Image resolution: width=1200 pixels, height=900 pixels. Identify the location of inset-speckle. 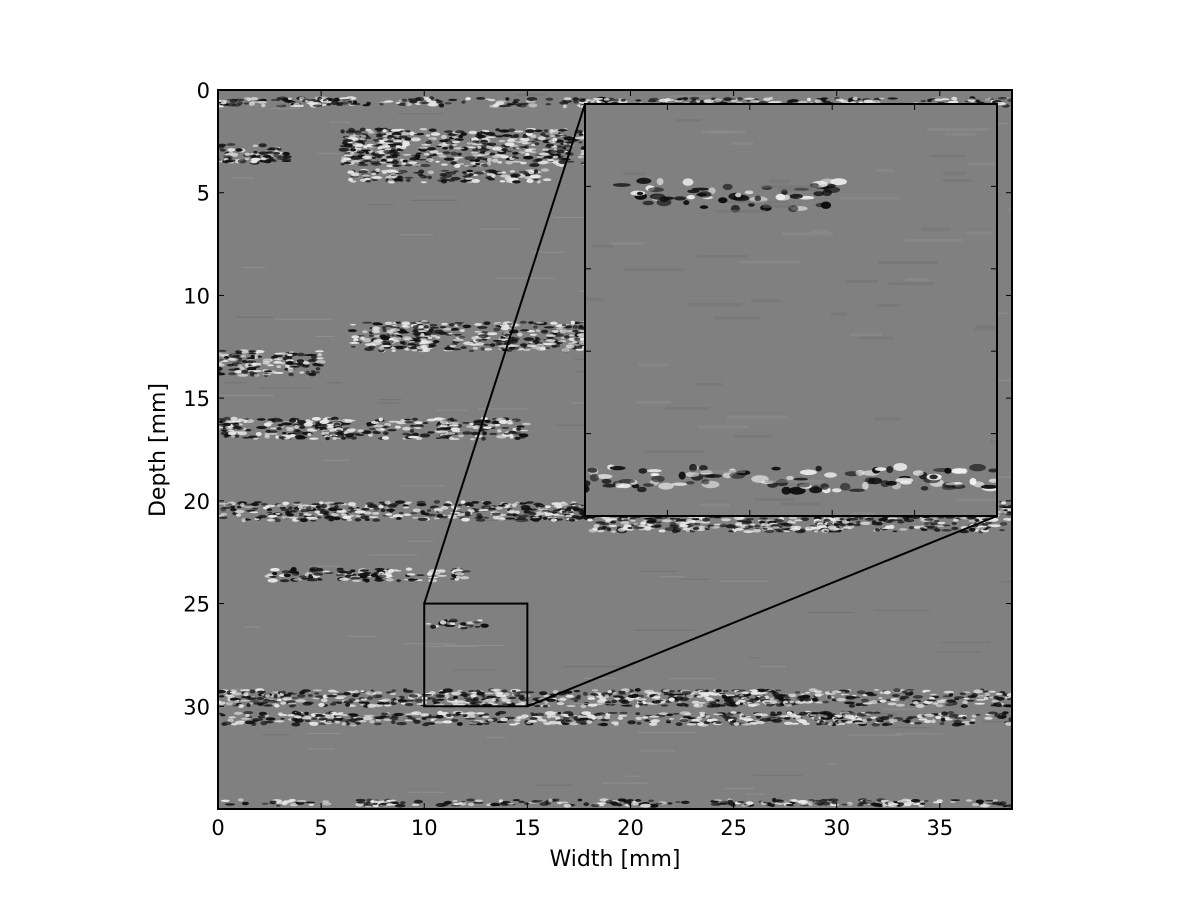
(692, 474).